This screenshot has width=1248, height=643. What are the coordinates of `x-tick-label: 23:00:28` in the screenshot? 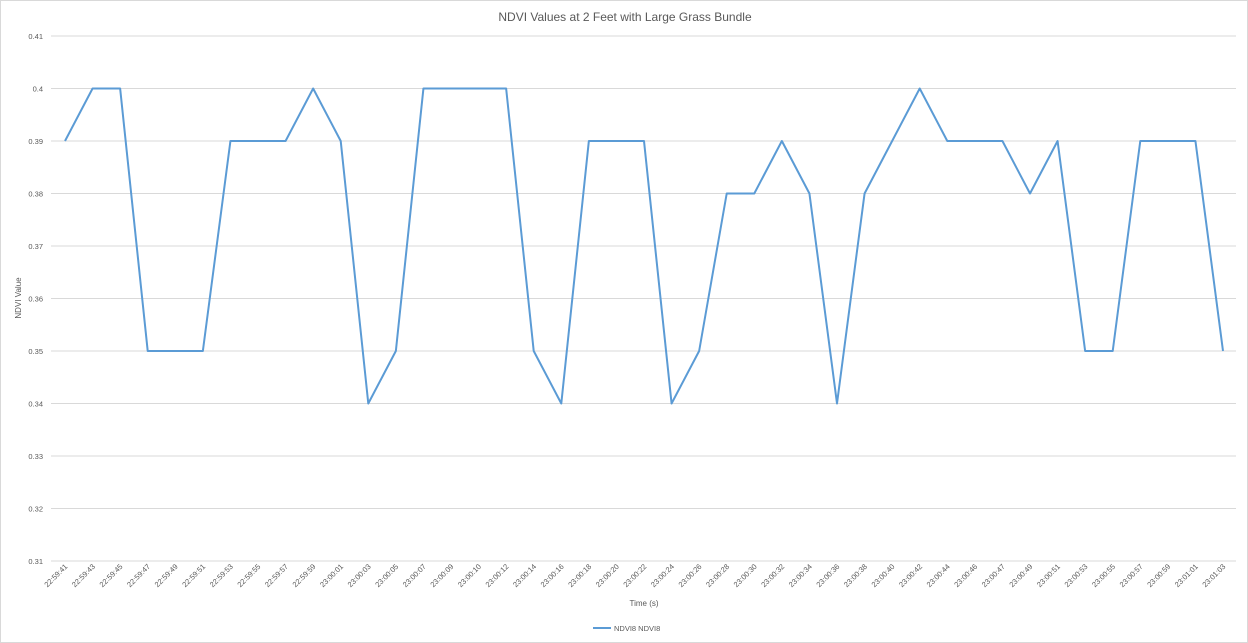 It's located at (717, 575).